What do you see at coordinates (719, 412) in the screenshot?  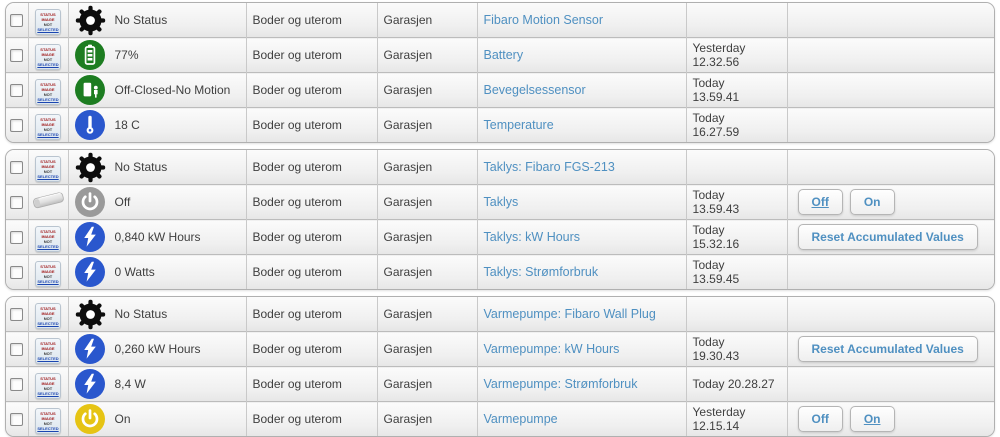 I see `last-change-date: Yesterday` at bounding box center [719, 412].